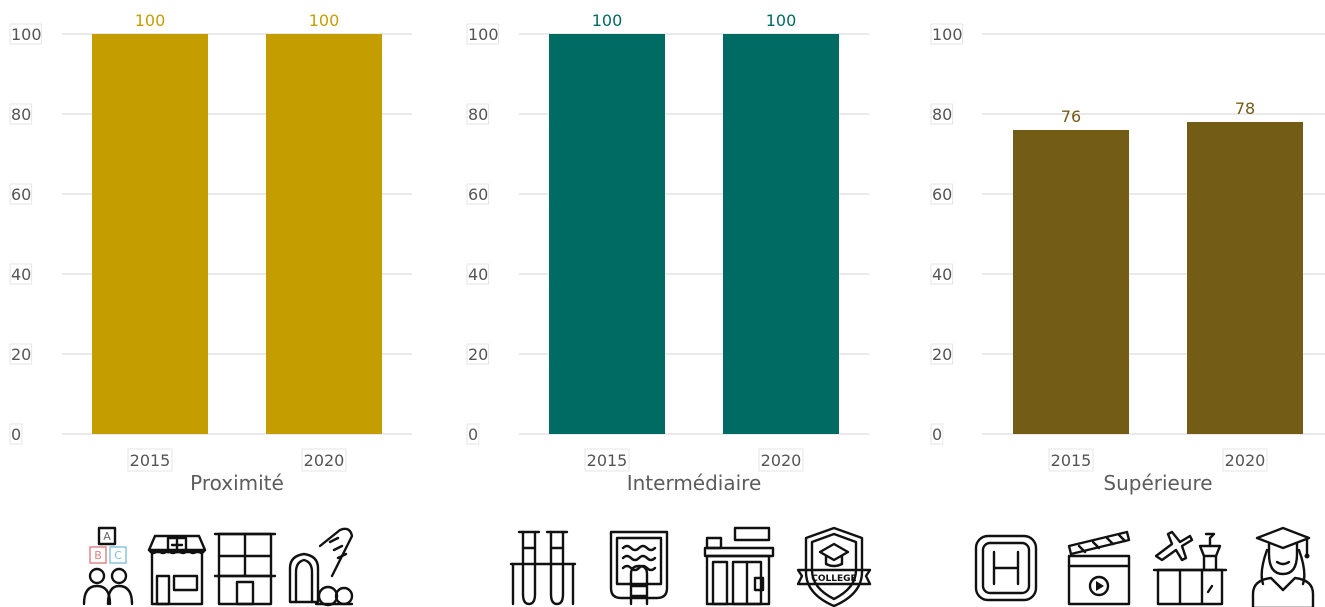 This screenshot has height=607, width=1325. I want to click on building-icon, so click(245, 569).